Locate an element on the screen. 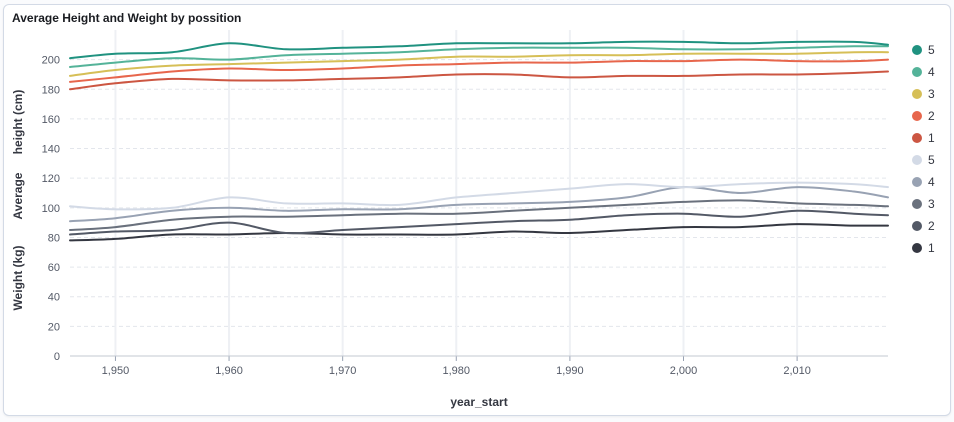 This screenshot has height=422, width=954. y-tick-label: 0 is located at coordinates (57, 357).